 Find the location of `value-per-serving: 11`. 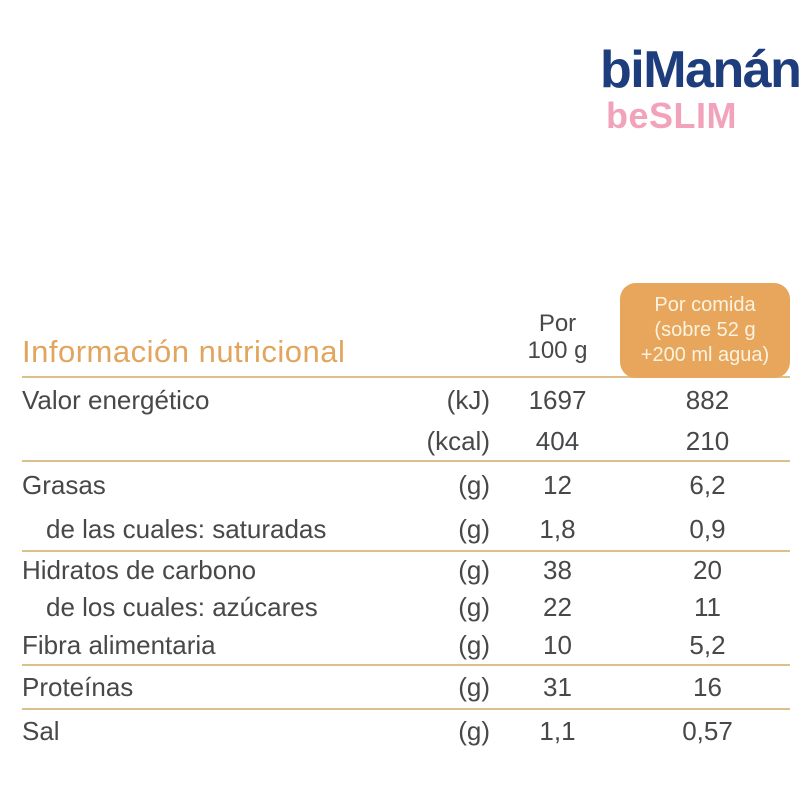

value-per-serving: 11 is located at coordinates (707, 606).